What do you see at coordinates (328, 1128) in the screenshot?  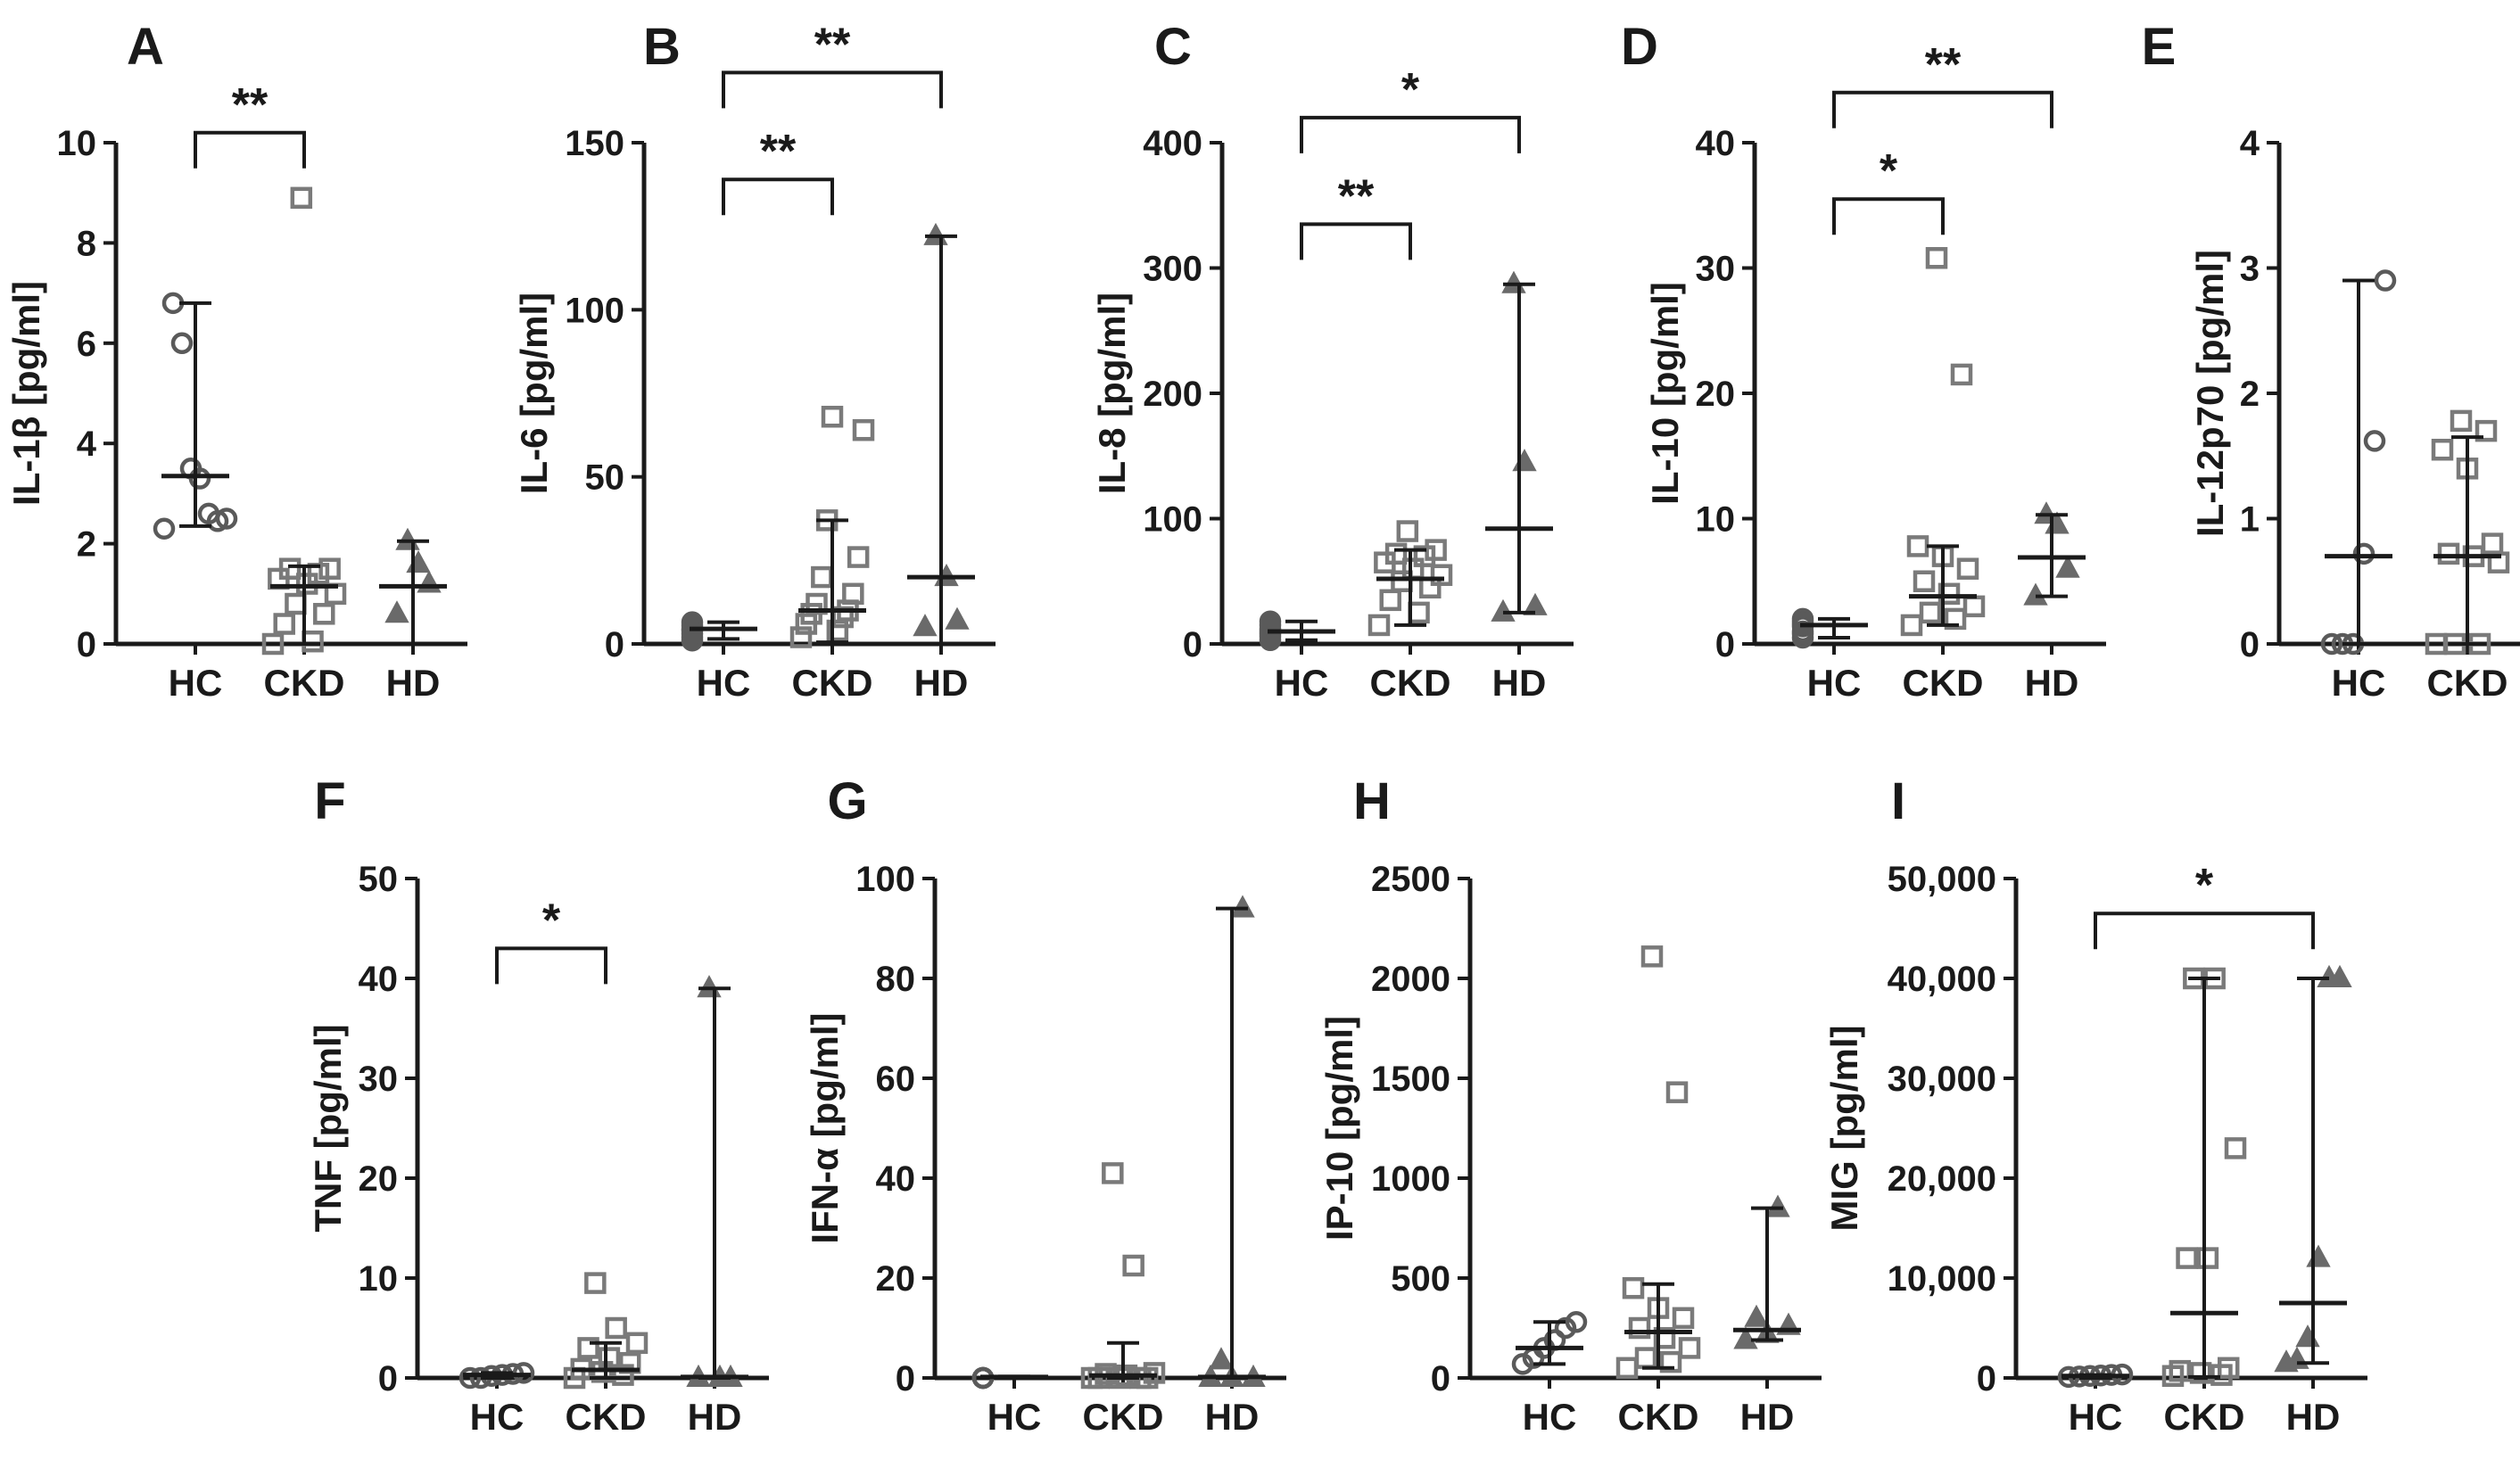 I see `y-axis-title: TNF [pg/ml]` at bounding box center [328, 1128].